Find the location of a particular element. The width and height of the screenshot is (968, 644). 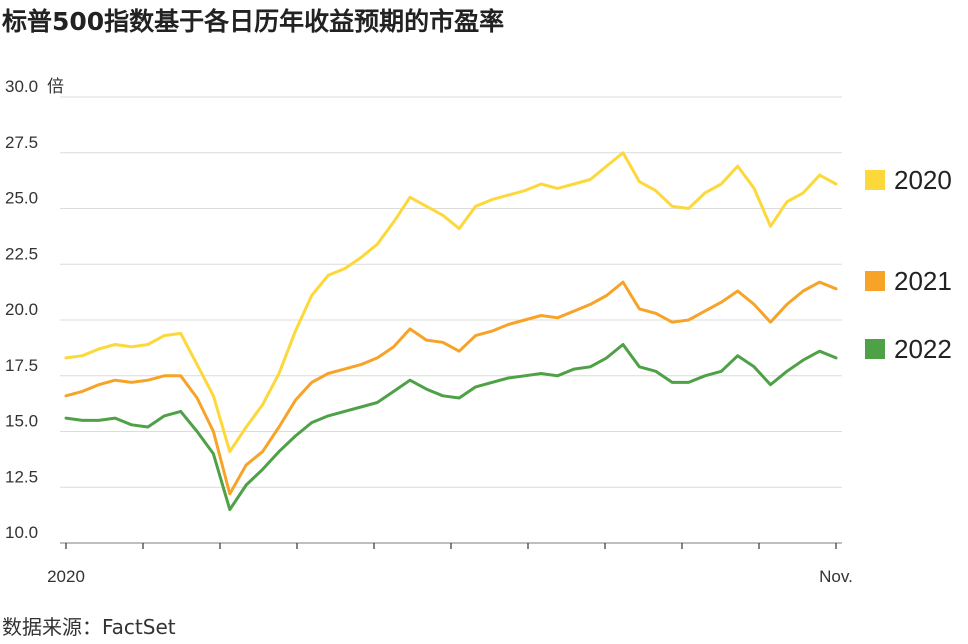

y-unit-label: 倍 is located at coordinates (55, 86).